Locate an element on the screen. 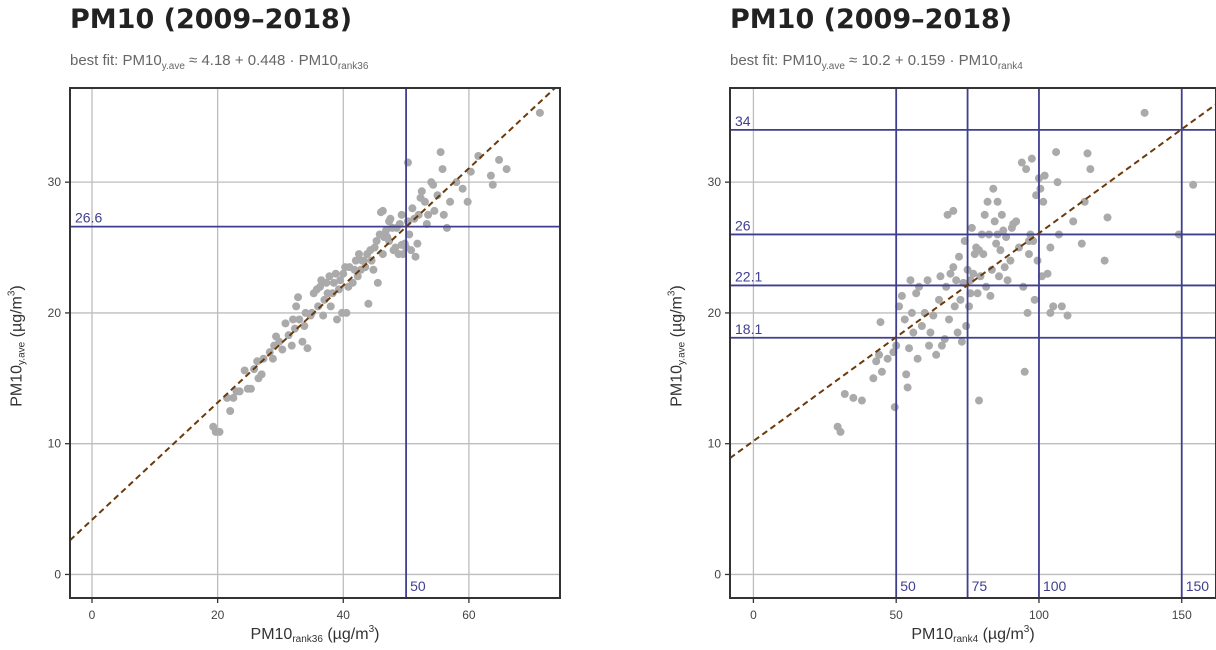 Image resolution: width=1216 pixels, height=650 pixels. x-axis-label: PM10rank36 (µg/m3) is located at coordinates (315, 634).